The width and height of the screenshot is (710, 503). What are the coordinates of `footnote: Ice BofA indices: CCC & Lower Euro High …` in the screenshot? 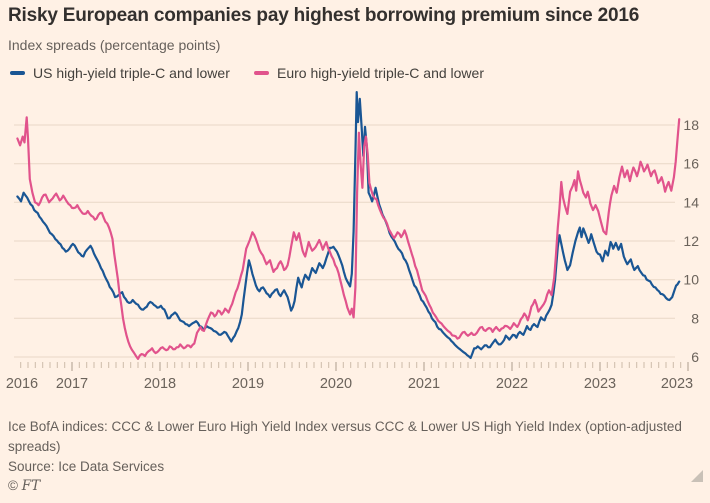 It's located at (345, 436).